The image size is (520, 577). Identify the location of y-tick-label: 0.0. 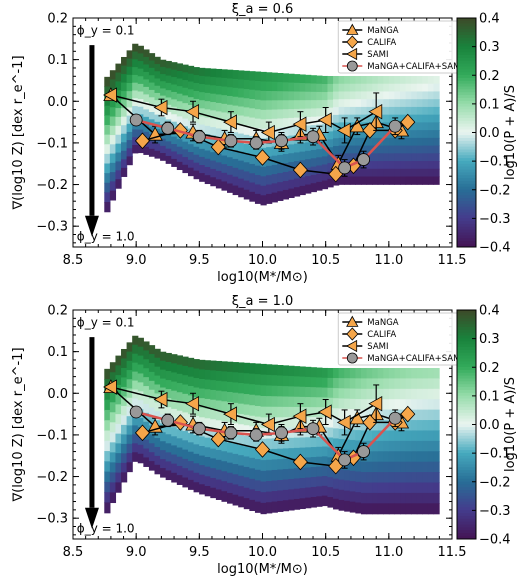
(57, 102).